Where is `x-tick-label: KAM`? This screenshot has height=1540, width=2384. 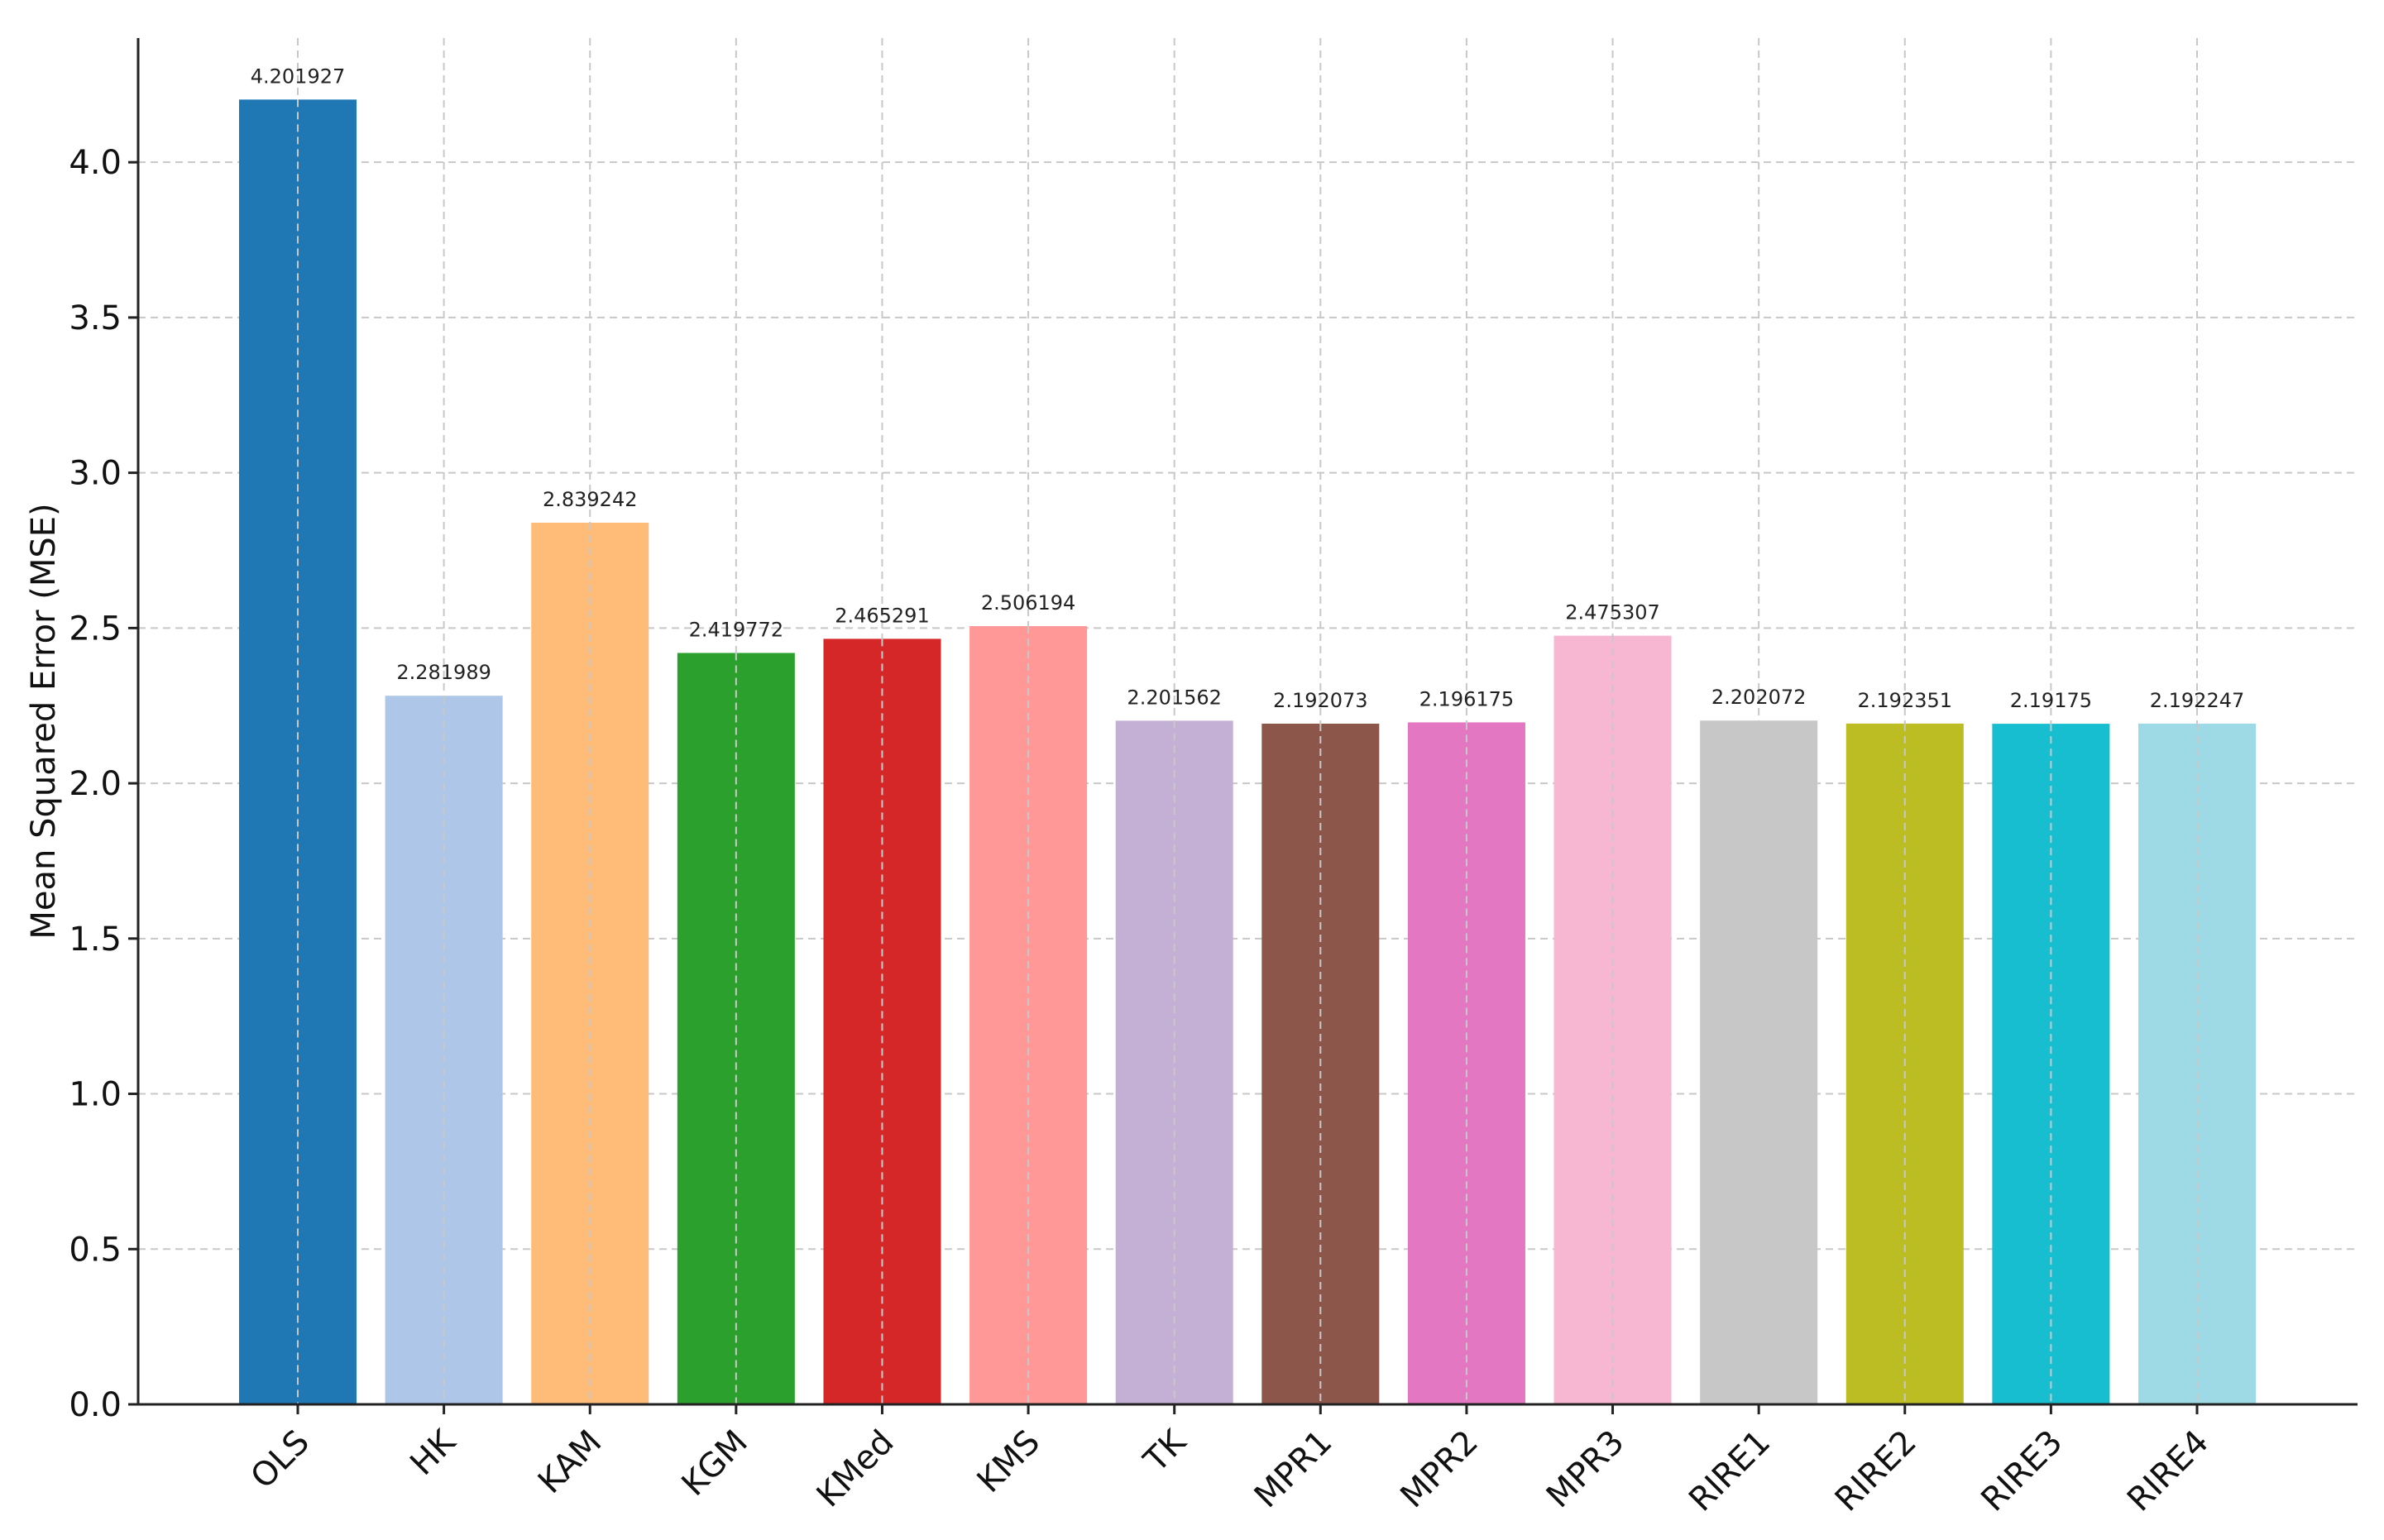
x-tick-label: KAM is located at coordinates (570, 1462).